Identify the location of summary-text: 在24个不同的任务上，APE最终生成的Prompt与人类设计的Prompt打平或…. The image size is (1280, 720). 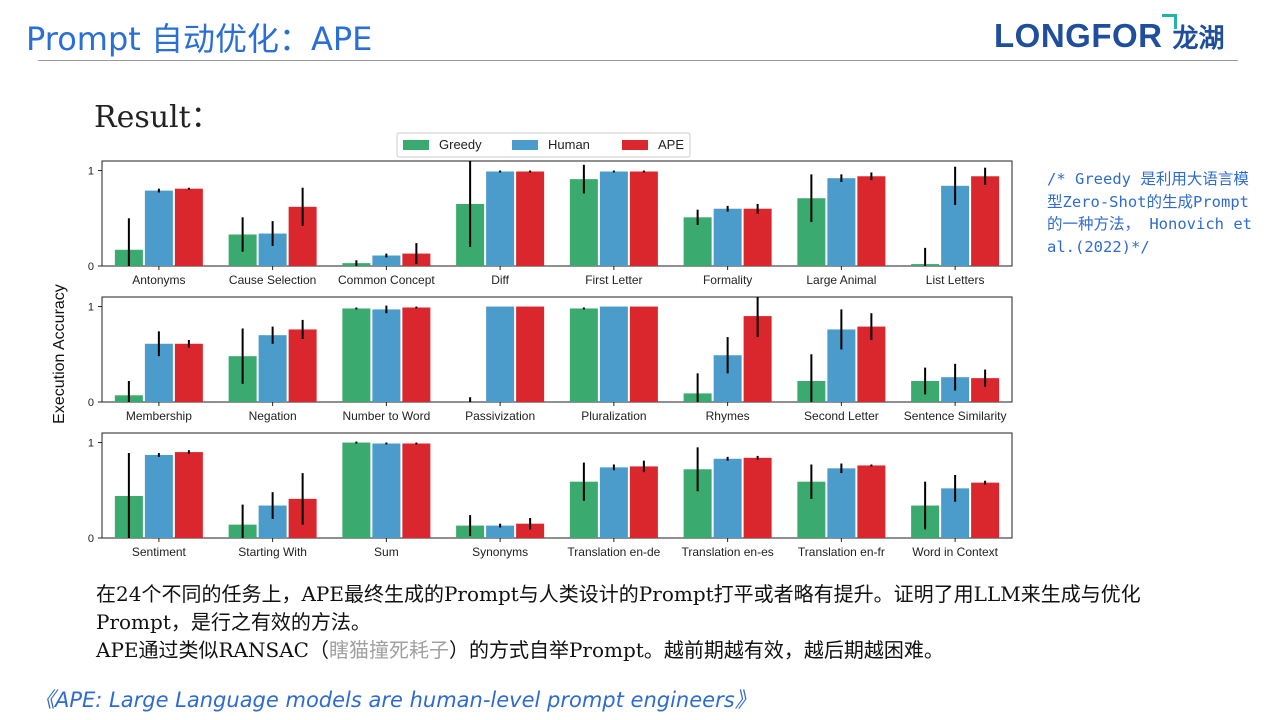
(651, 622).